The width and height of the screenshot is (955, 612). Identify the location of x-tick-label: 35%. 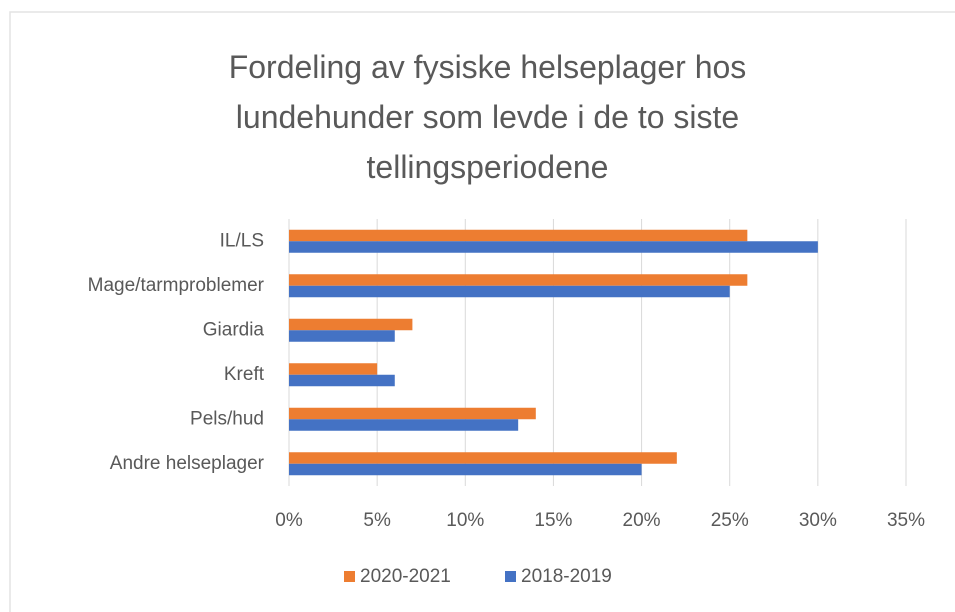
(906, 520).